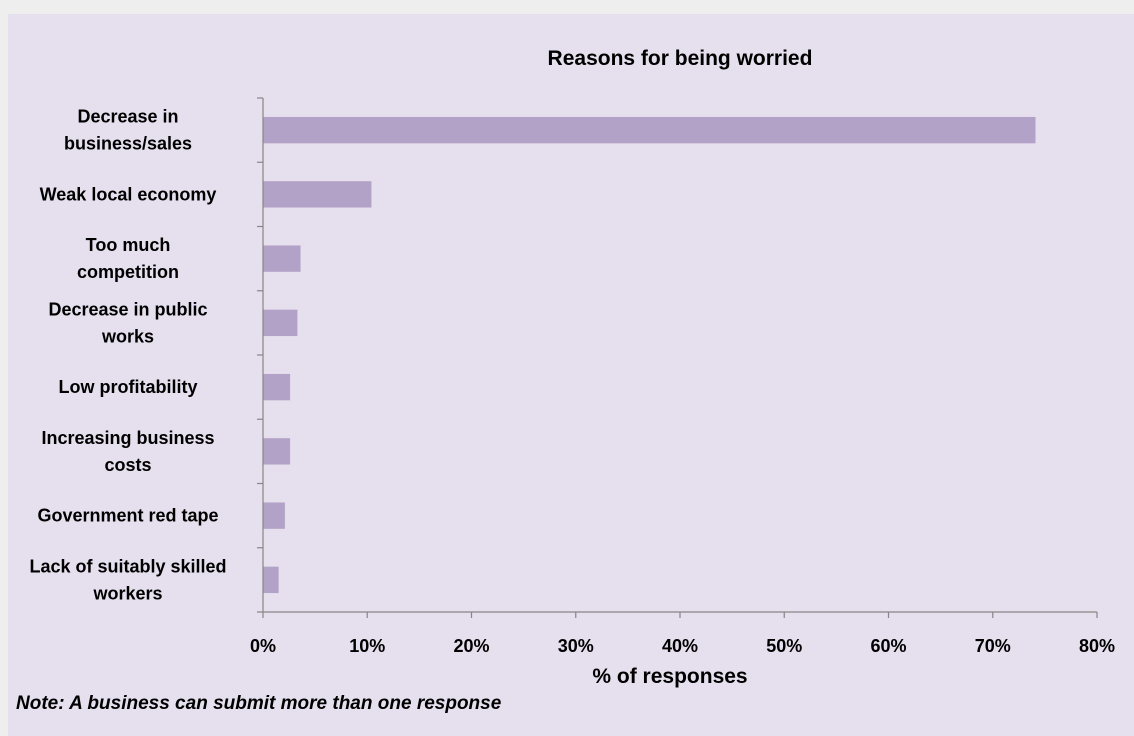 The image size is (1134, 736). Describe the element at coordinates (367, 646) in the screenshot. I see `x-tick-label: 10%` at that location.